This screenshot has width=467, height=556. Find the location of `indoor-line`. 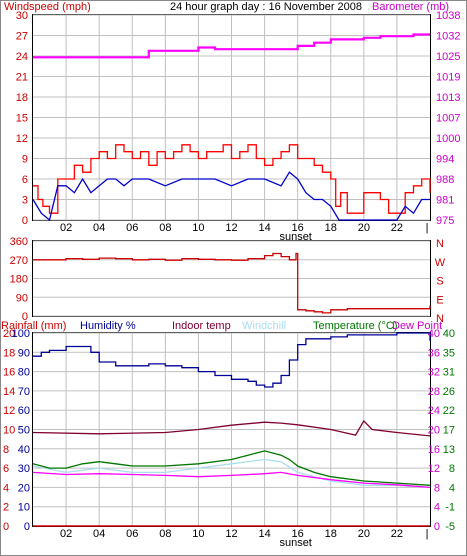

indoor-line is located at coordinates (231, 428).